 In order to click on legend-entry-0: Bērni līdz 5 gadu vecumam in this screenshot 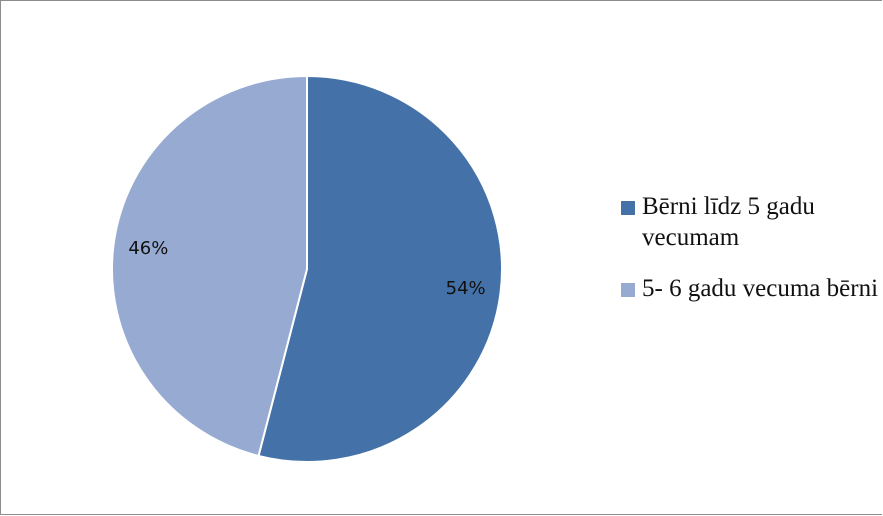, I will do `click(751, 222)`.